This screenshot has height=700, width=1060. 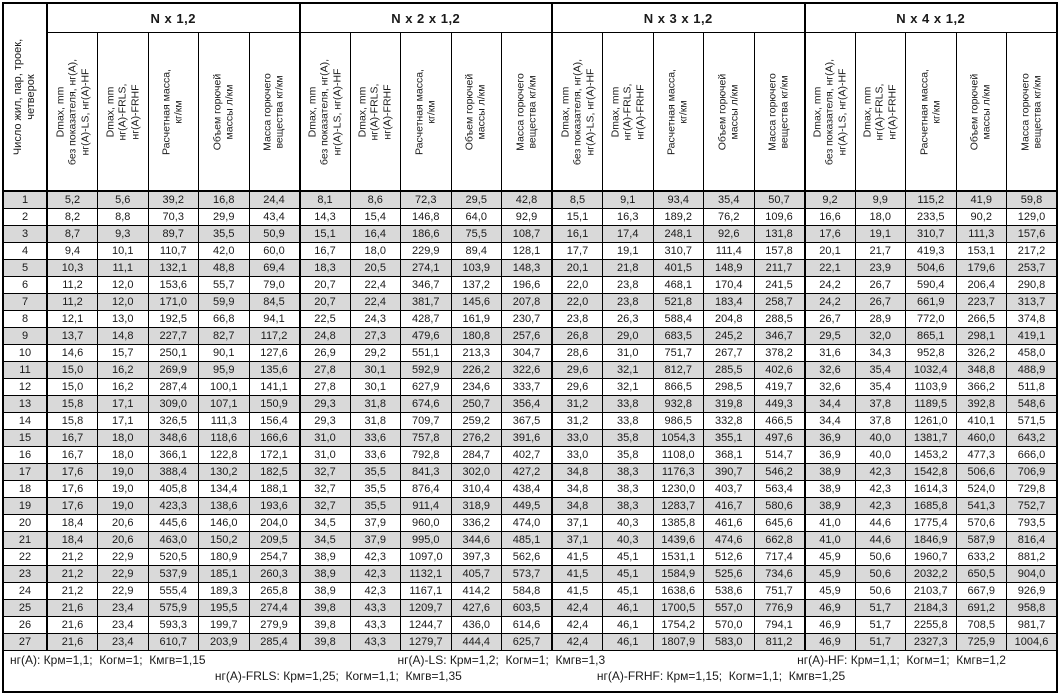 What do you see at coordinates (274, 489) in the screenshot?
I see `table-cell: 188,1` at bounding box center [274, 489].